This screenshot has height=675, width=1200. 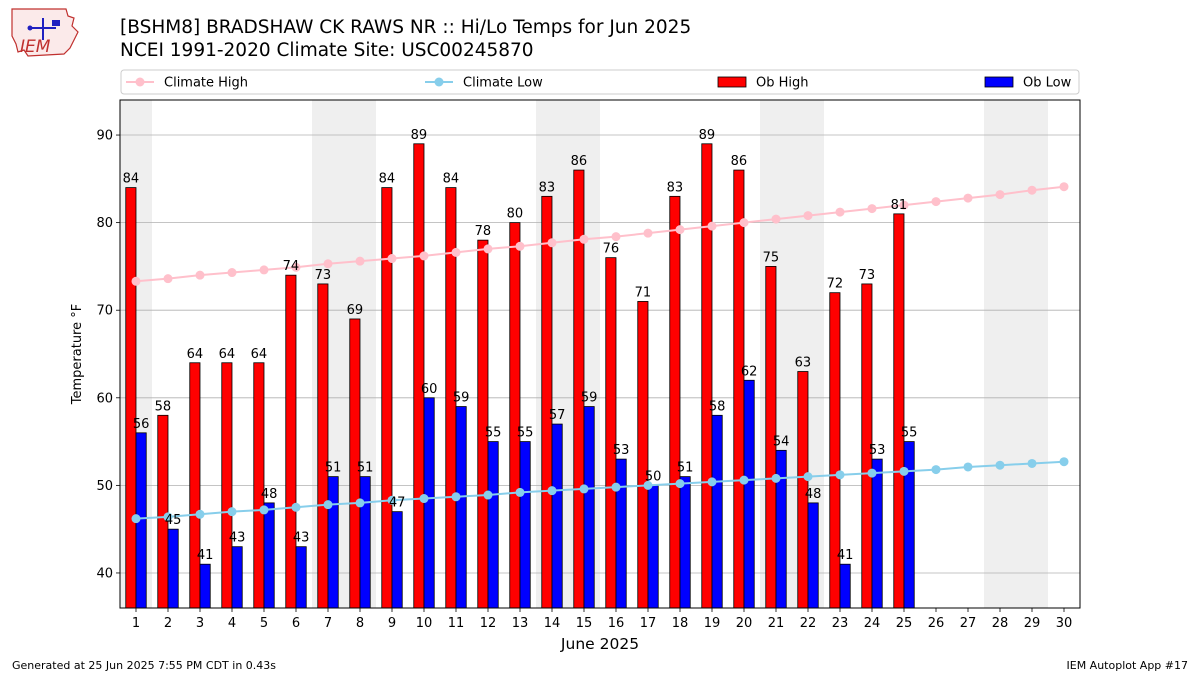 What do you see at coordinates (877, 450) in the screenshot?
I see `ob-low-label-day-24: 53` at bounding box center [877, 450].